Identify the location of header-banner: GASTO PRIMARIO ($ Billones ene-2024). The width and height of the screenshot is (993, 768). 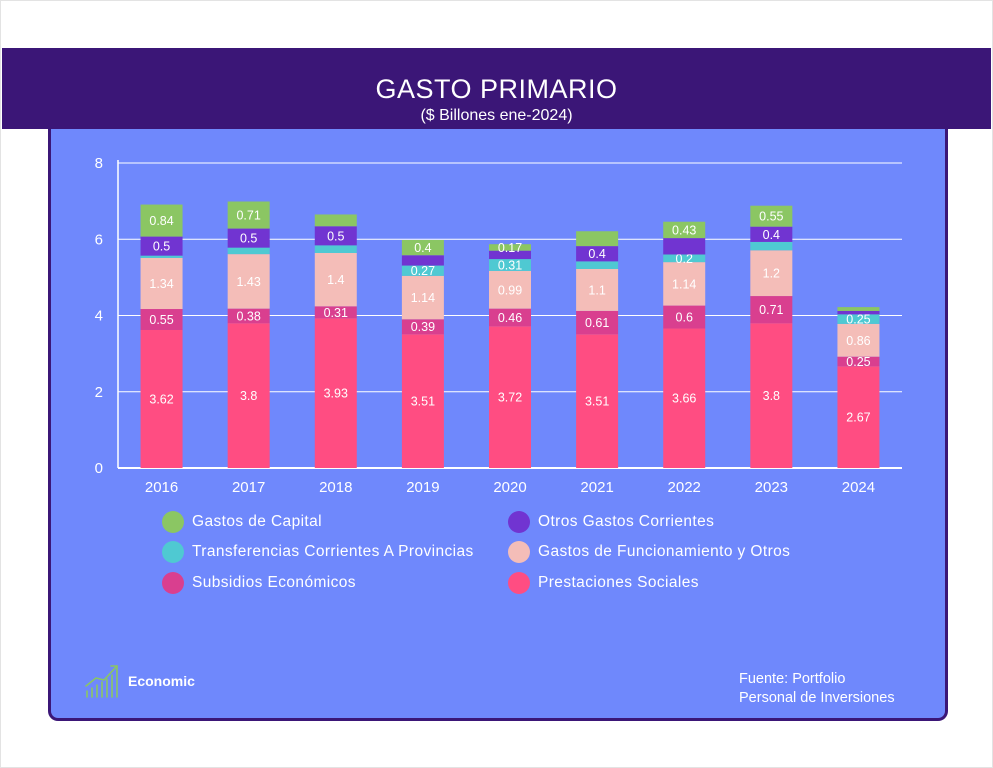
(496, 88).